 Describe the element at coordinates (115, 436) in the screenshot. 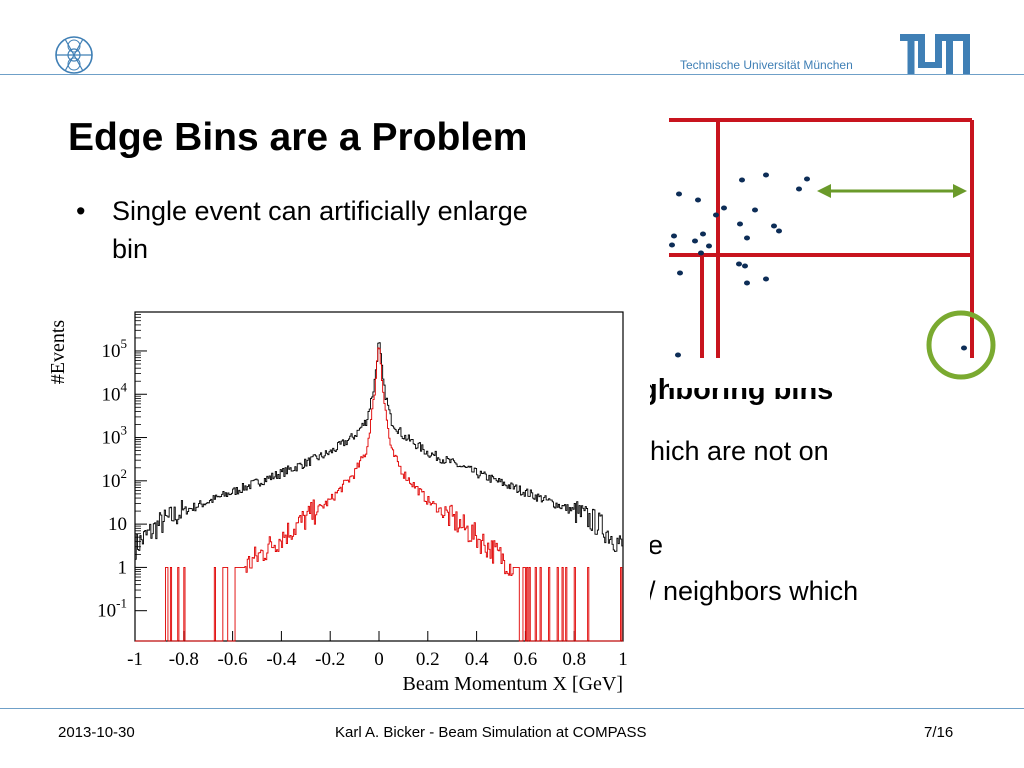

I see `y-tick-label: 10³` at that location.